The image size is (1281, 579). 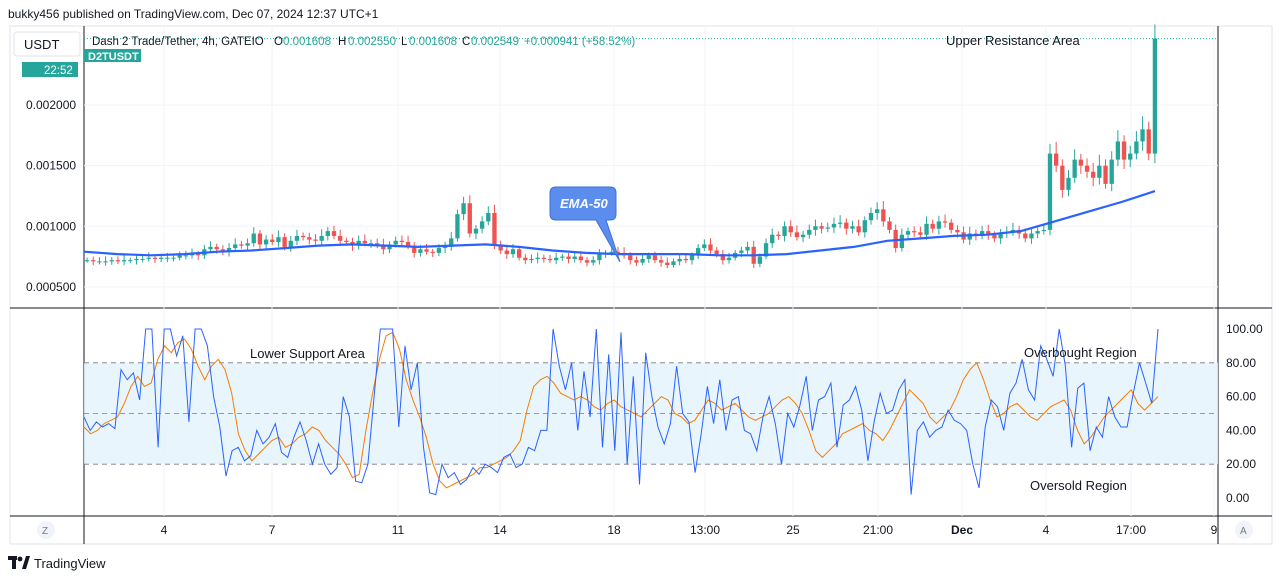 I want to click on legend-open: 0.001608, so click(x=307, y=42).